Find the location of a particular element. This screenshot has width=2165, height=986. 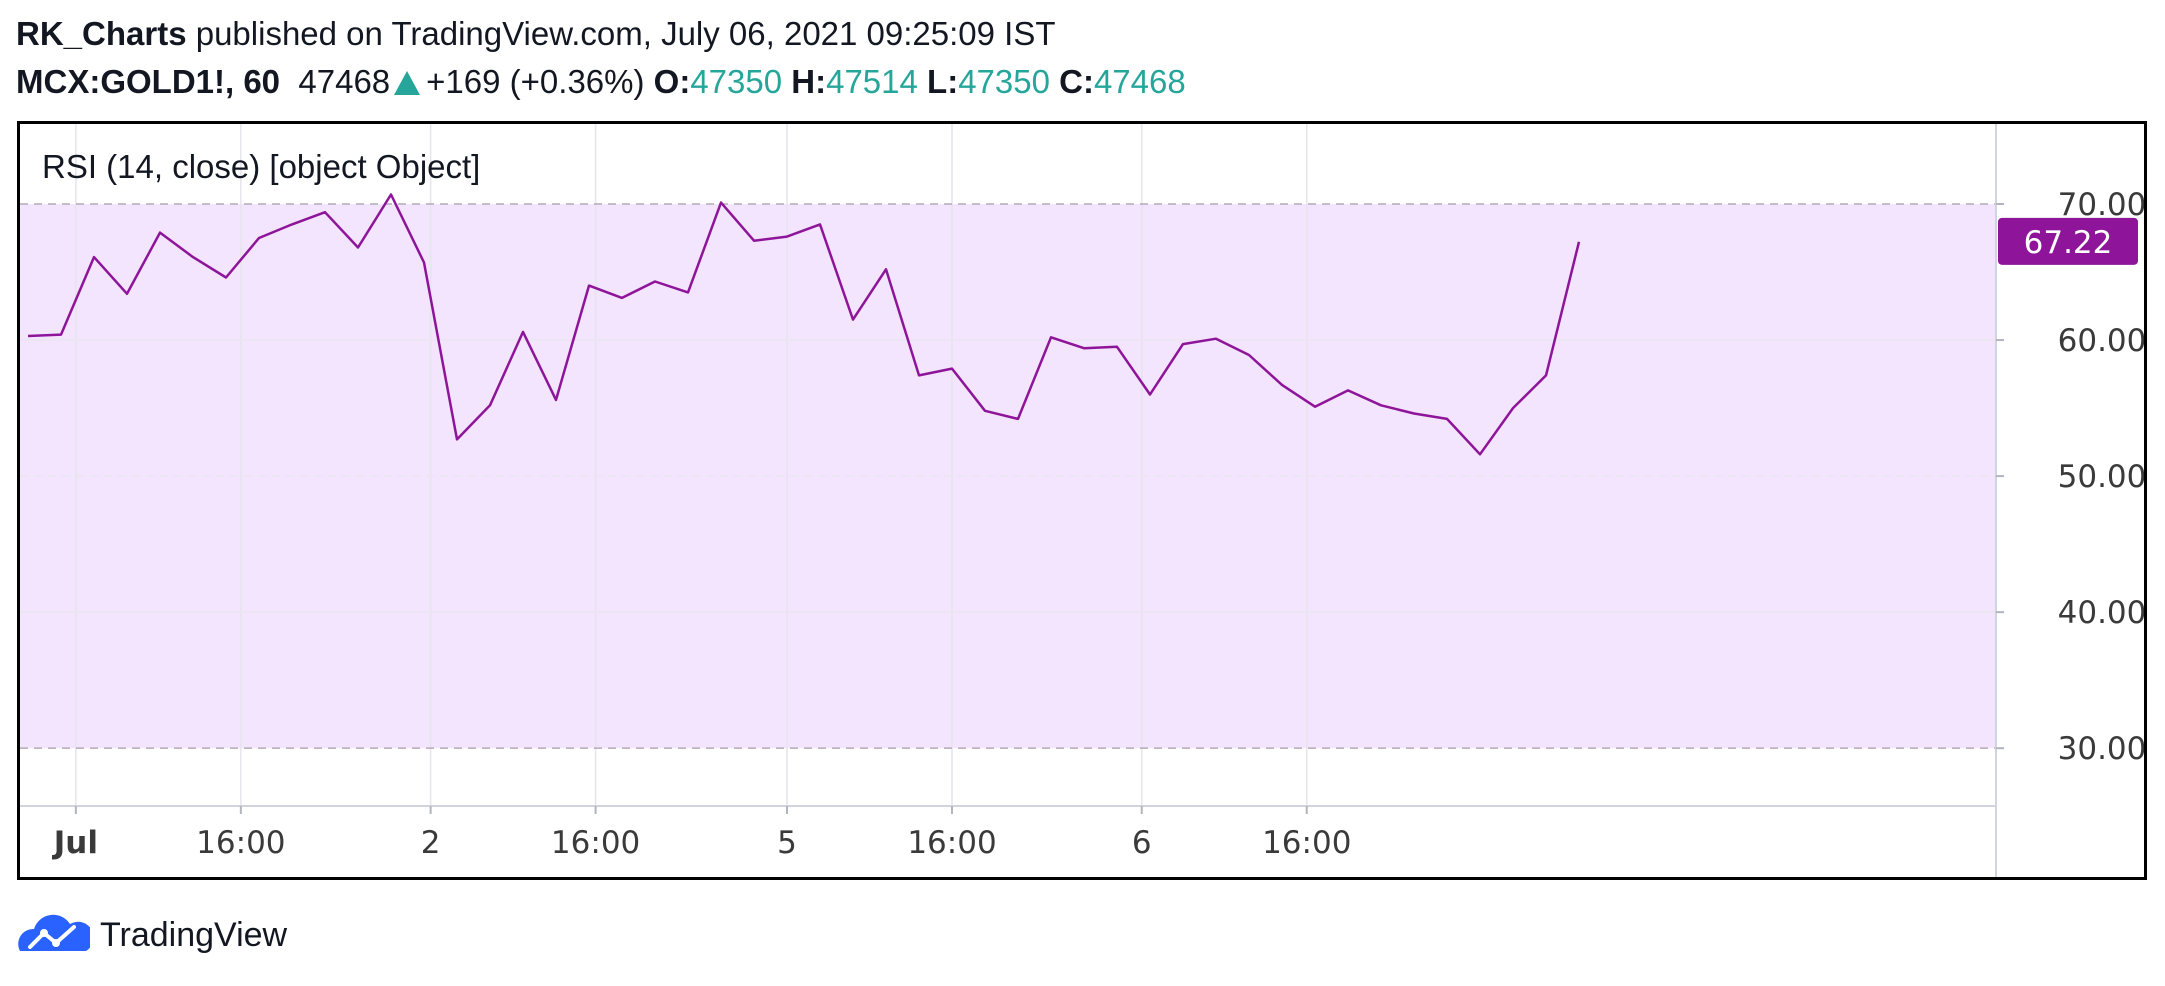

chart-title: RSI (14, close) [object Object] is located at coordinates (261, 166).